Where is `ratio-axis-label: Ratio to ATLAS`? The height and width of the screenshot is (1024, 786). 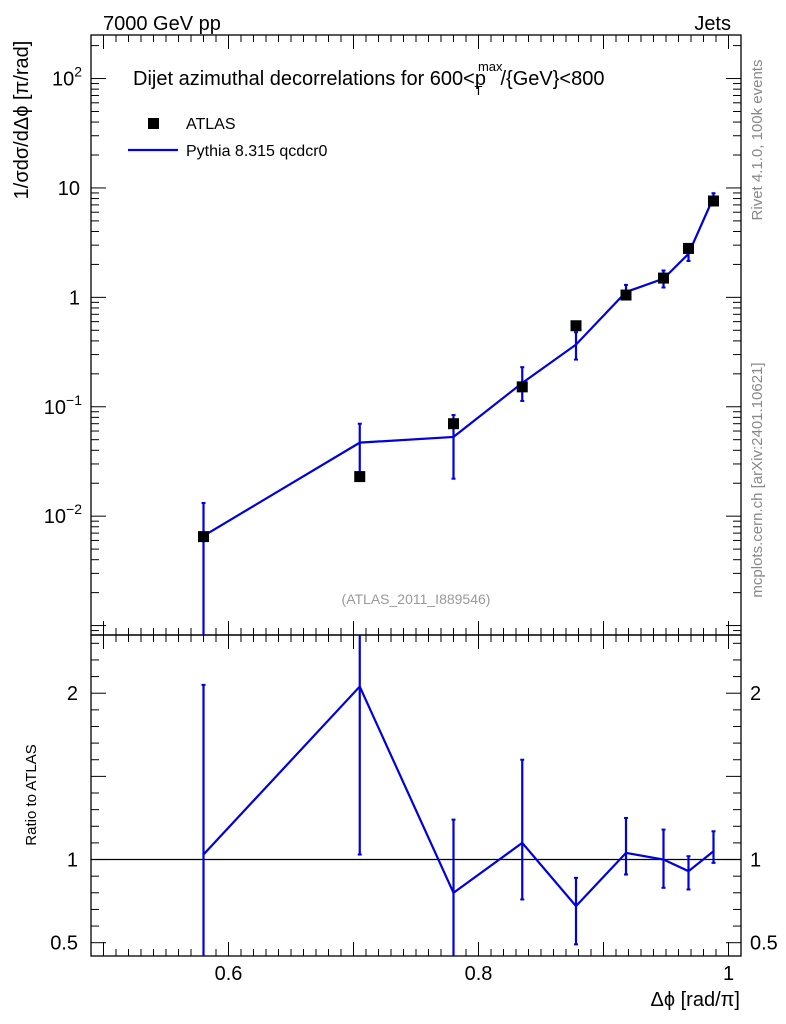
ratio-axis-label: Ratio to ATLAS is located at coordinates (31, 794).